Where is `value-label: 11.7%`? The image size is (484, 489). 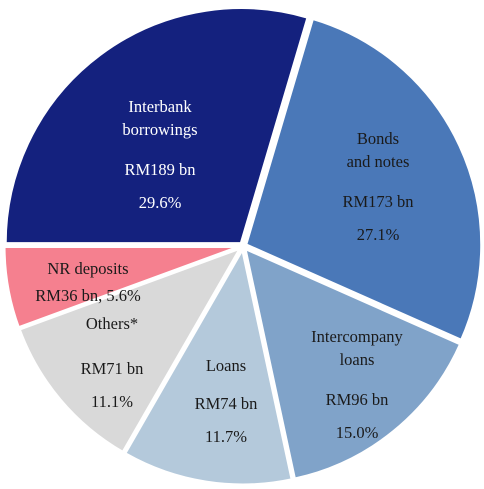 value-label: 11.7% is located at coordinates (226, 436).